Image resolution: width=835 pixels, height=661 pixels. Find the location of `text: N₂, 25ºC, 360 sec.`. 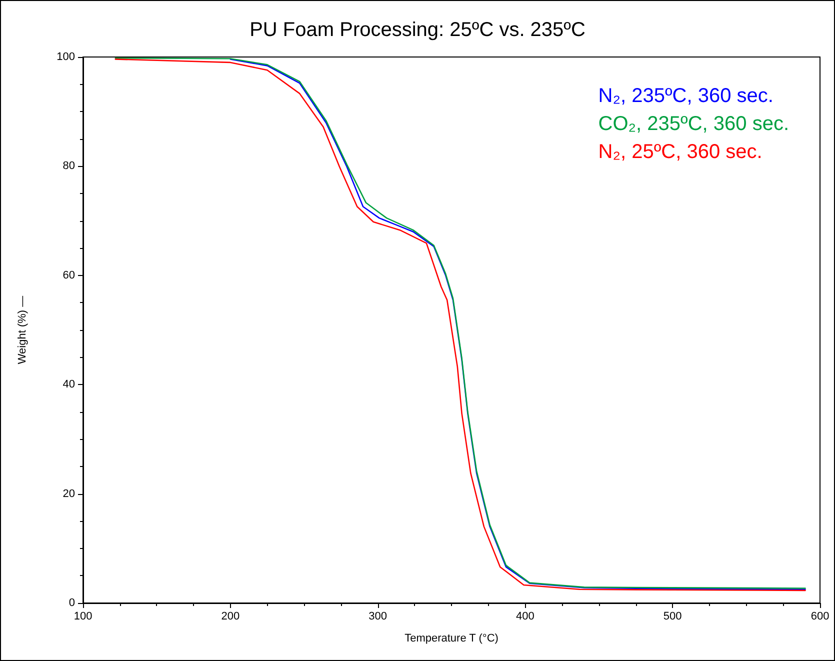

text: N₂, 25ºC, 360 sec. is located at coordinates (680, 152).